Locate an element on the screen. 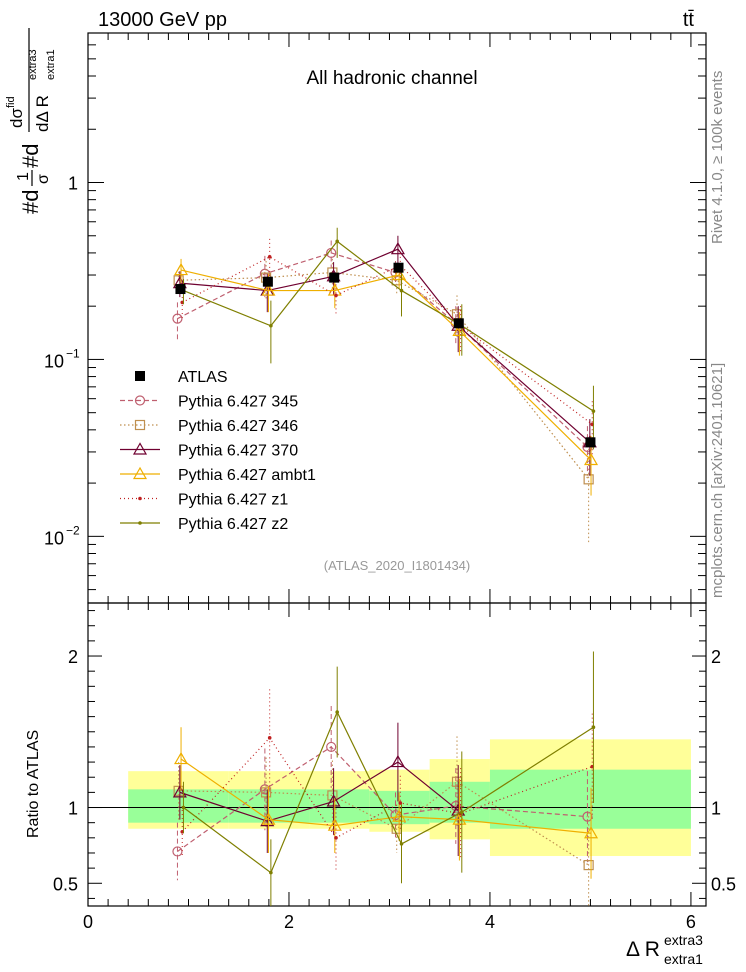  y-tick-label-exponent: −2 is located at coordinates (73, 530).